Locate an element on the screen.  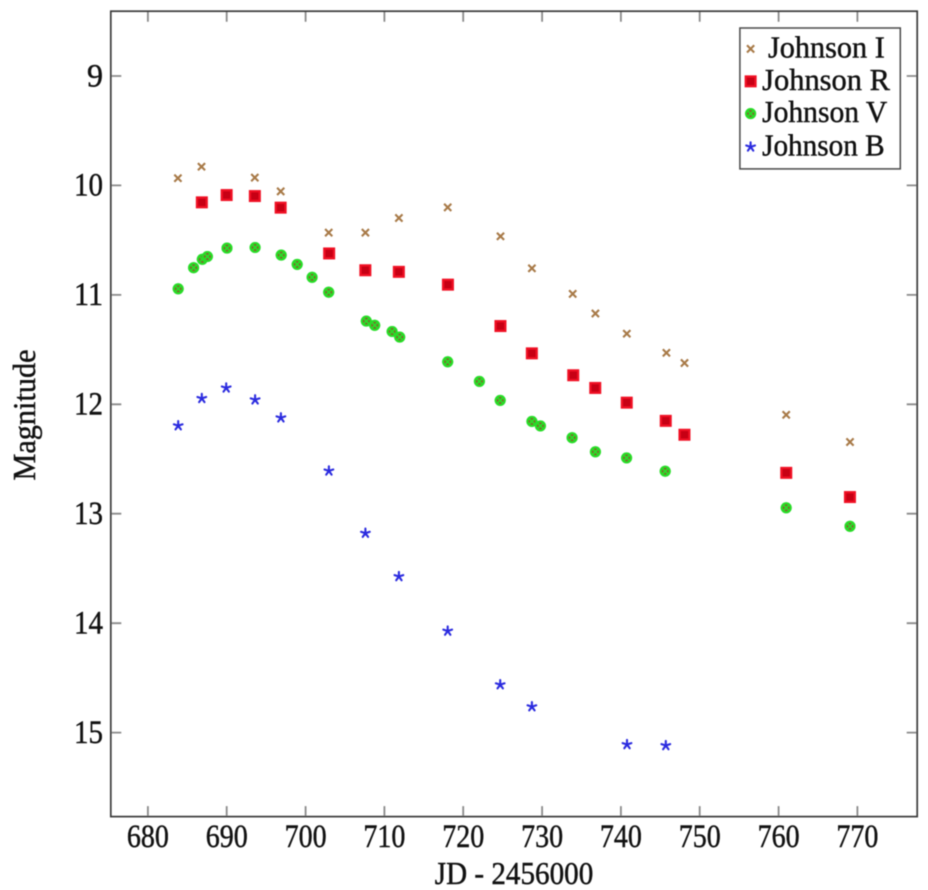
svg-text: 15 is located at coordinates (88, 733).